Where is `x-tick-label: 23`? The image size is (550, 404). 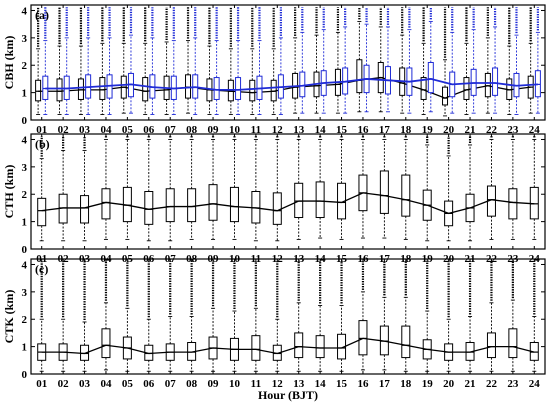
x-tick-label: 23 is located at coordinates (513, 384).